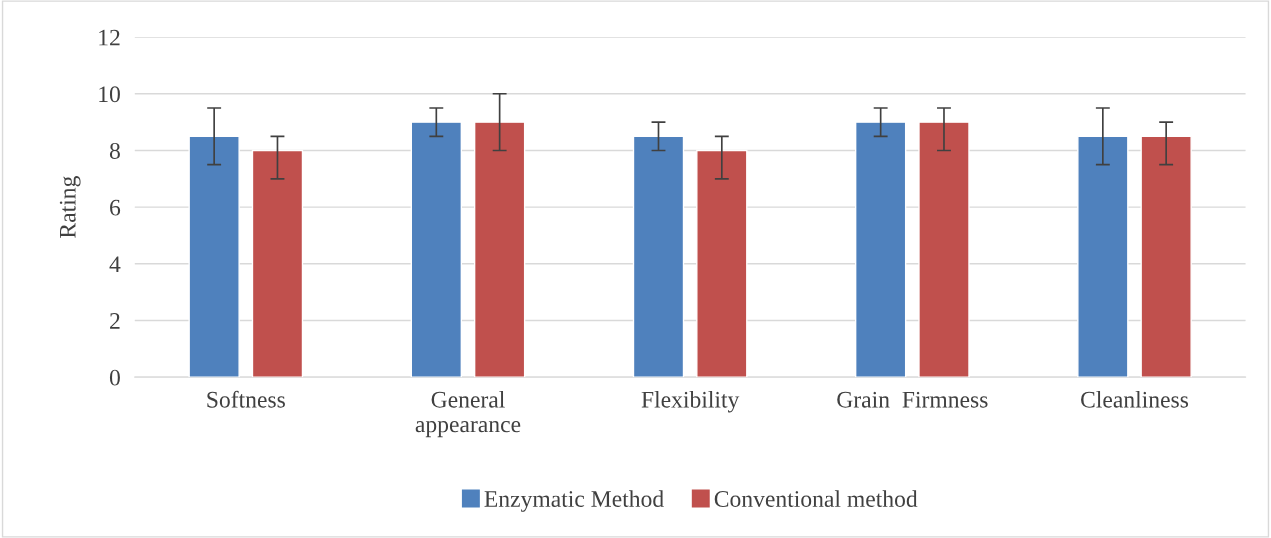  What do you see at coordinates (115, 321) in the screenshot?
I see `y-tick-label: 2` at bounding box center [115, 321].